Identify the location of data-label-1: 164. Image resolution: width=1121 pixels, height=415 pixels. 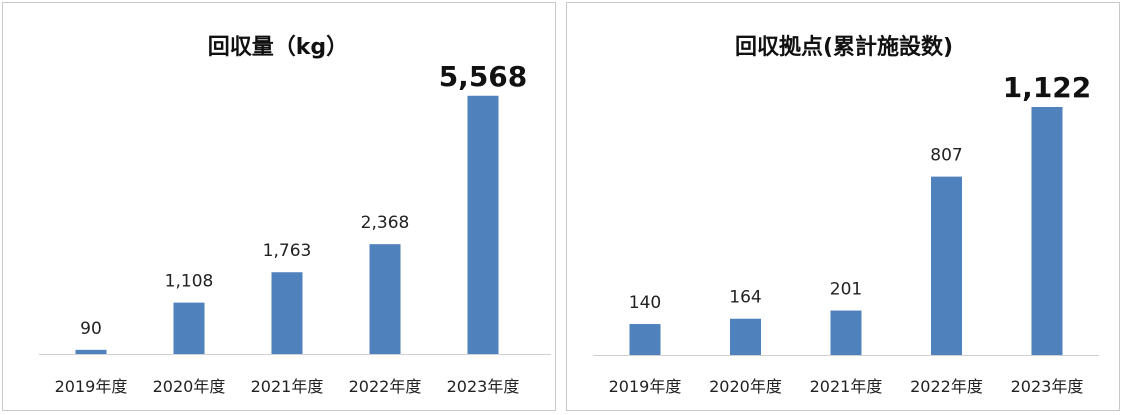
(745, 298).